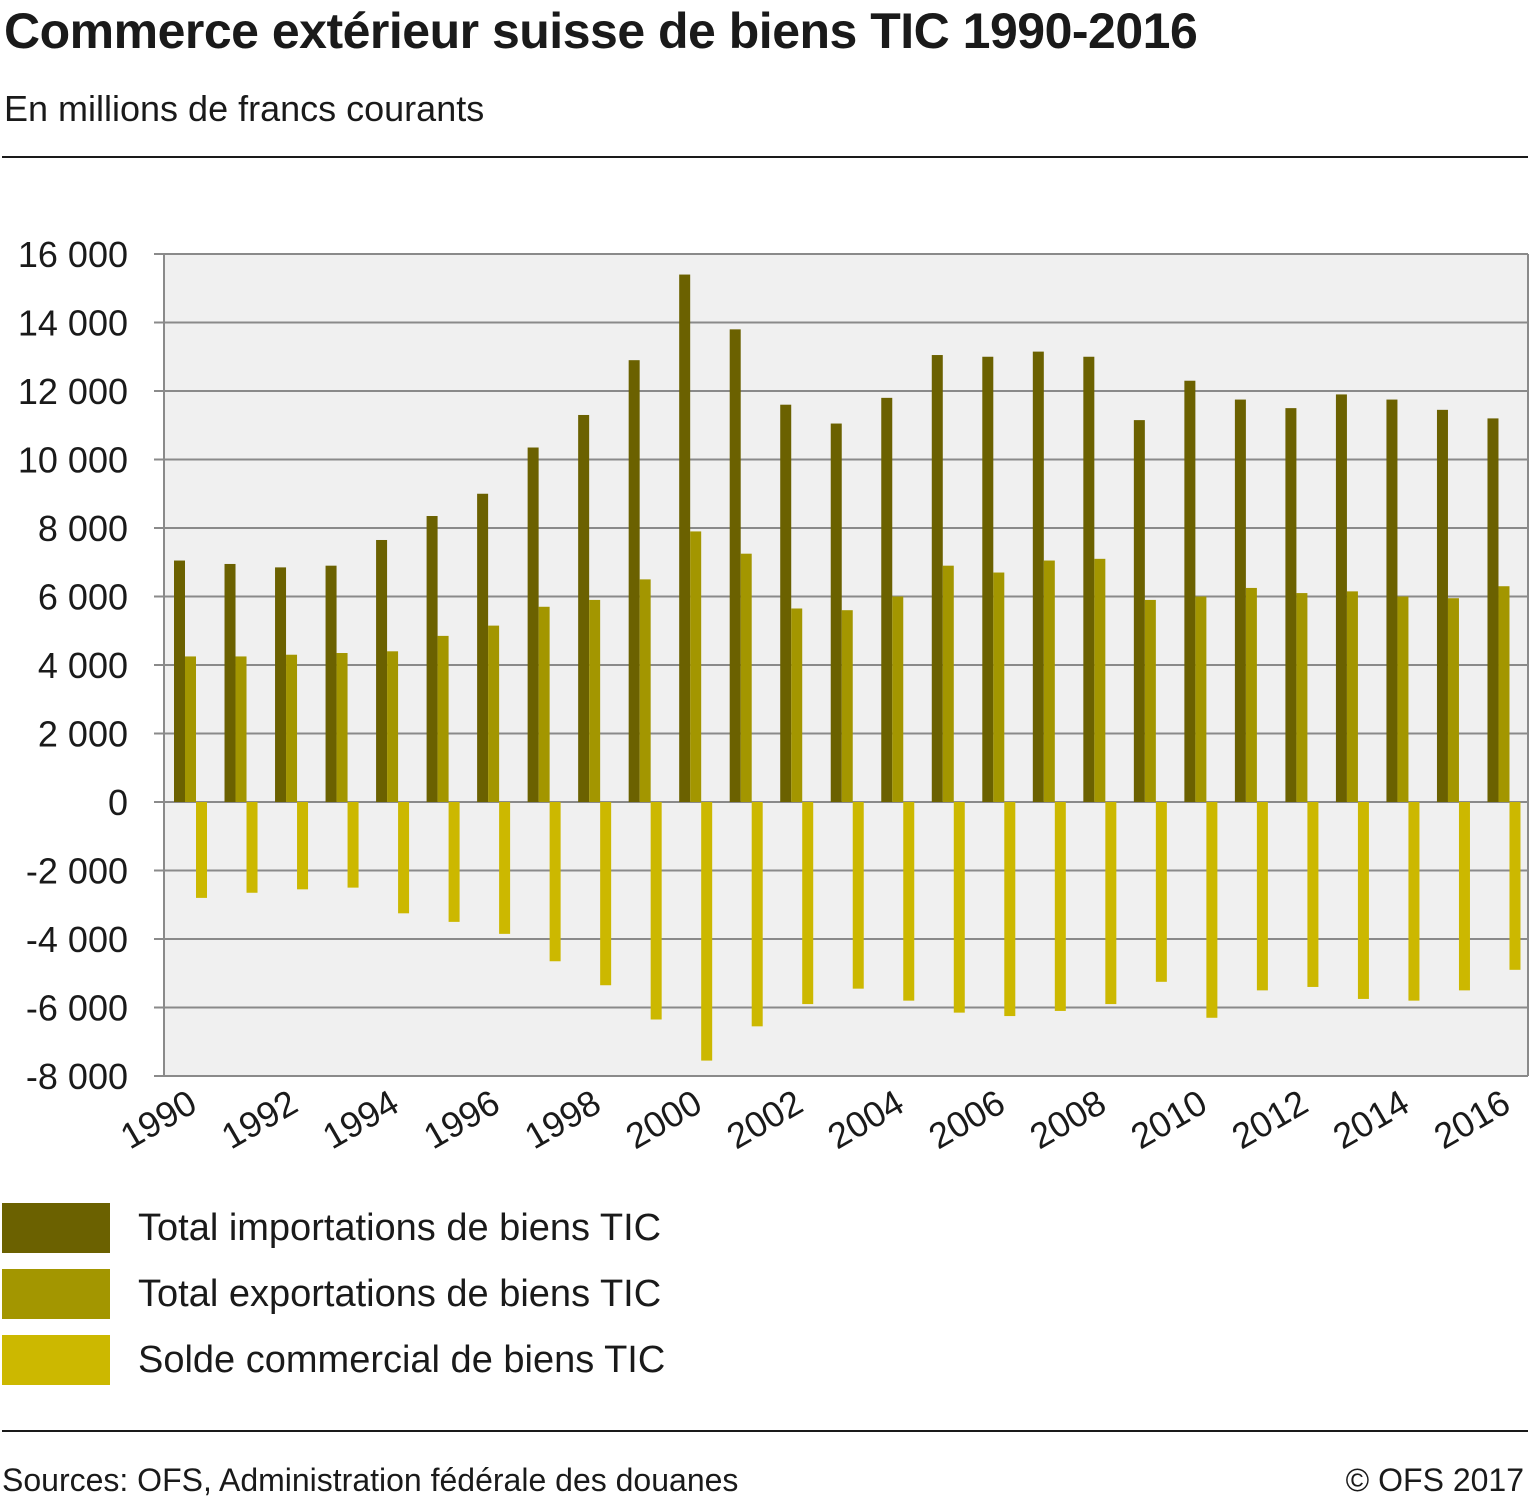 The image size is (1530, 1506). Describe the element at coordinates (1472, 1119) in the screenshot. I see `x-tick-label: 2016` at that location.